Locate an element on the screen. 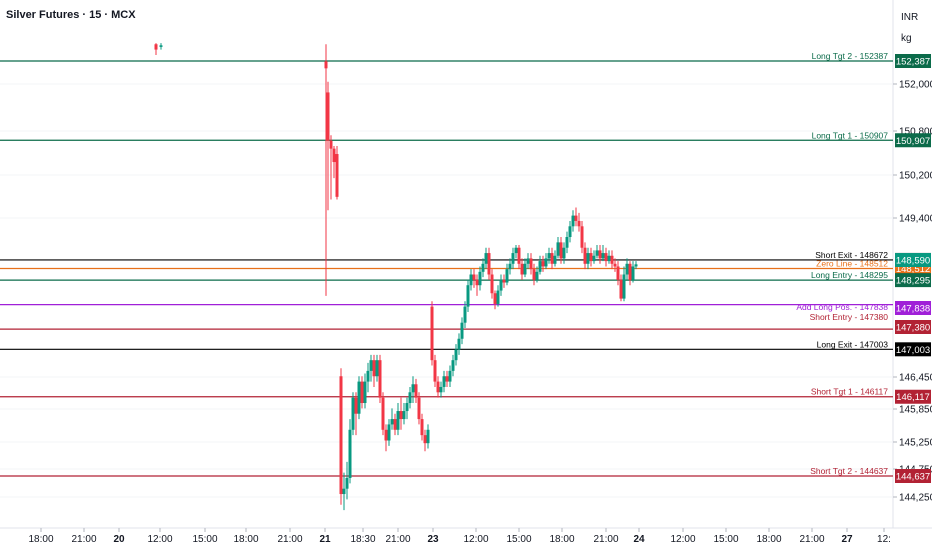  x-tick-label: 24 is located at coordinates (639, 539).